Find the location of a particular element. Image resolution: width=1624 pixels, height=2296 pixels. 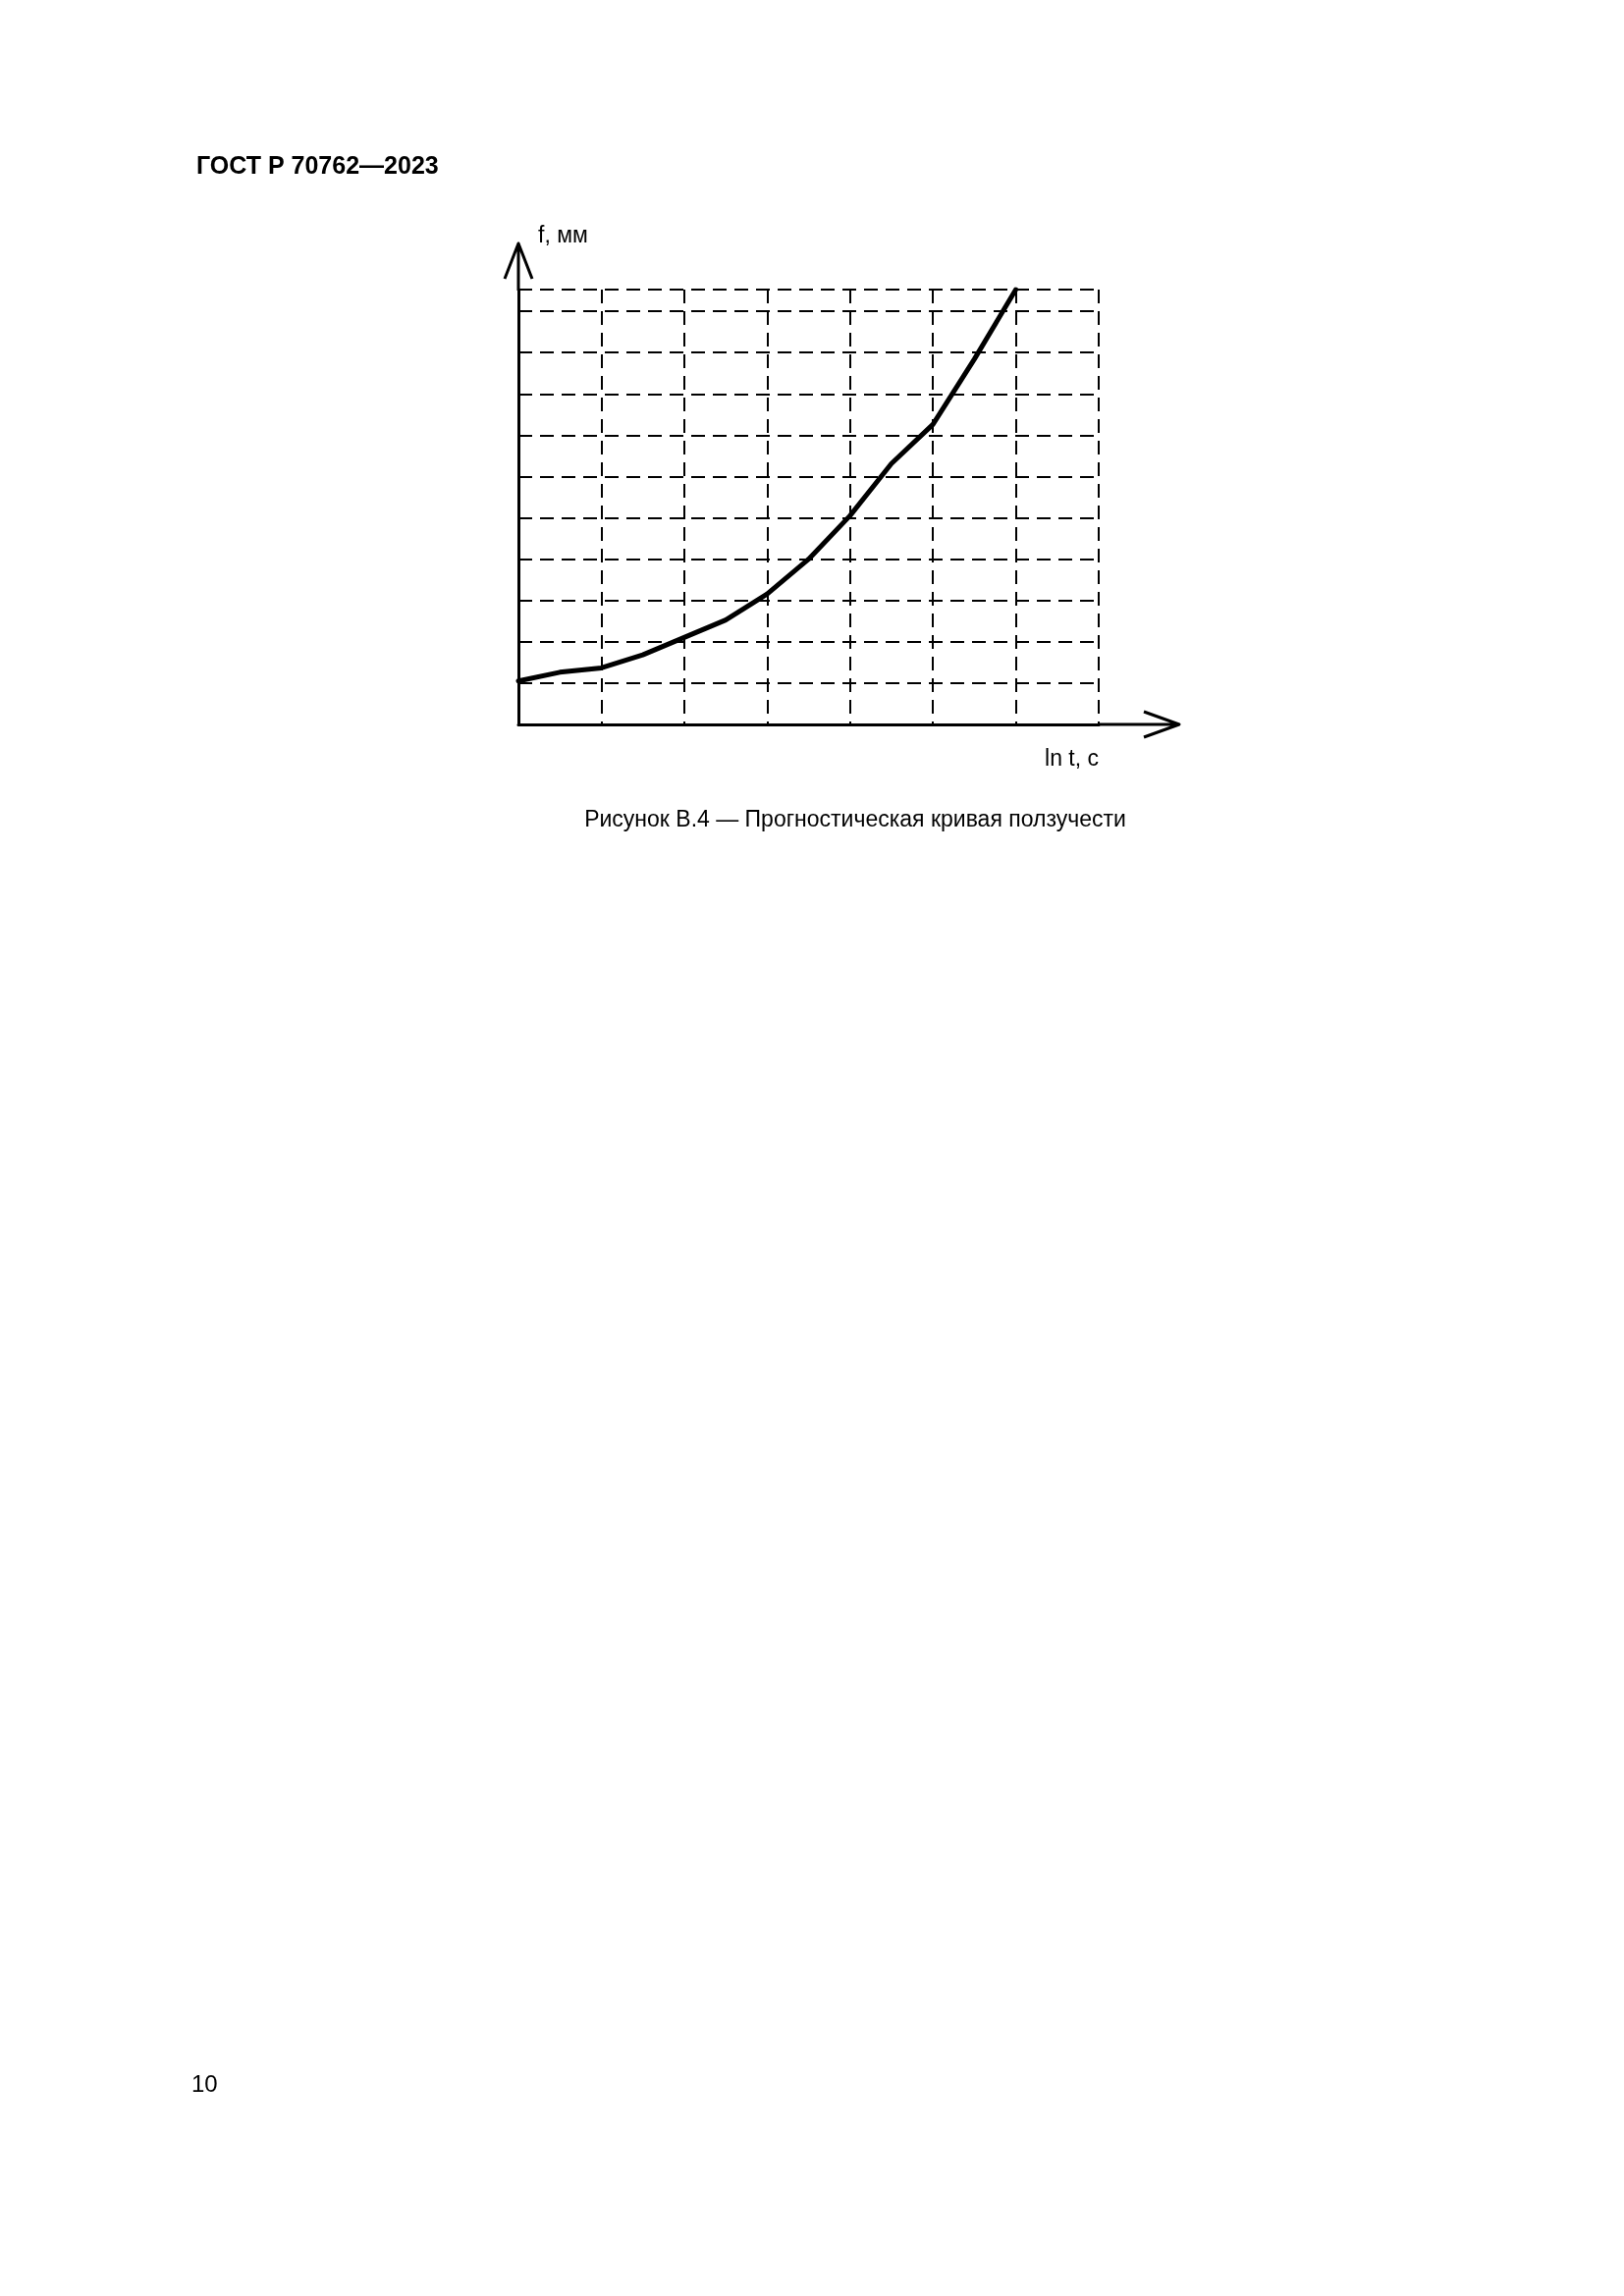

y-axis-title: f, мм is located at coordinates (563, 234).